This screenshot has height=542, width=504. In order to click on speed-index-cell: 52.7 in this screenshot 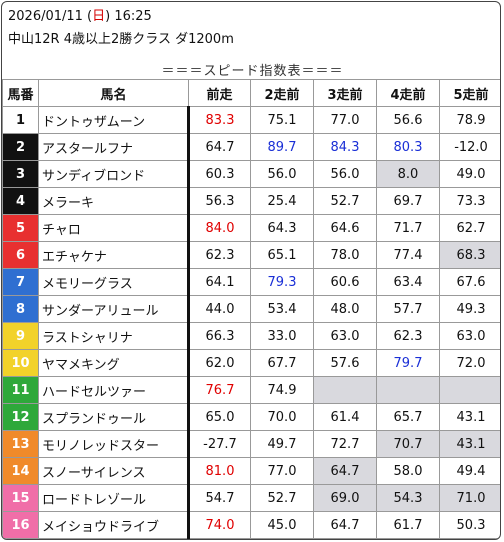, I will do `click(345, 201)`.